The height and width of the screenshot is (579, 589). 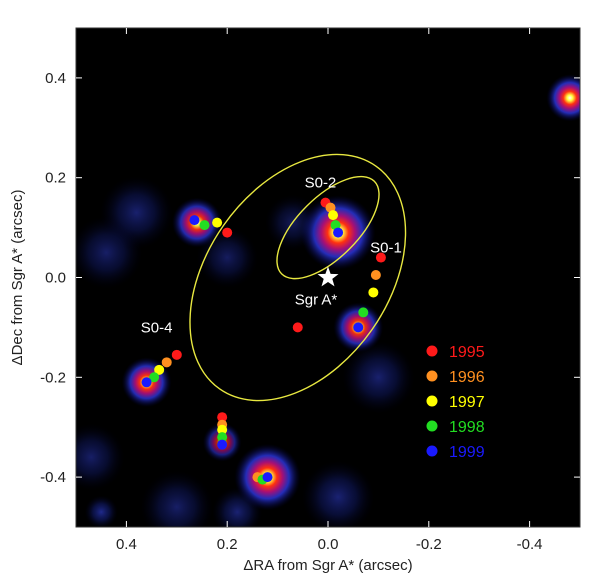 What do you see at coordinates (55, 278) in the screenshot?
I see `y-tick-label: 0.0` at bounding box center [55, 278].